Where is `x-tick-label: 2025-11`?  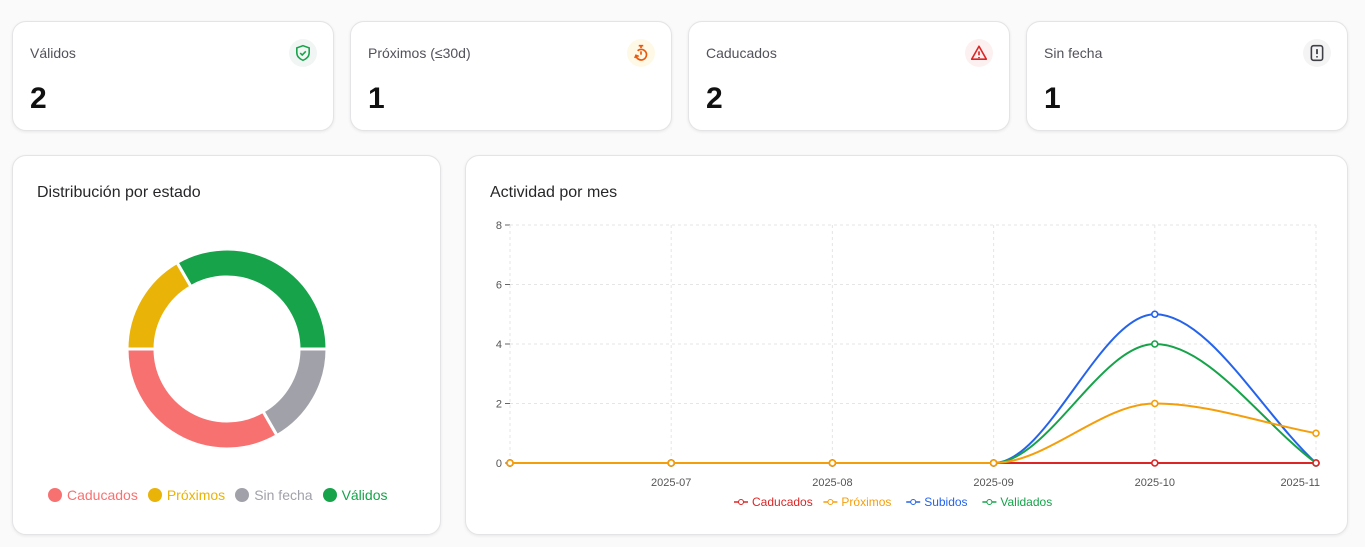
x-tick-label: 2025-11 is located at coordinates (1300, 483).